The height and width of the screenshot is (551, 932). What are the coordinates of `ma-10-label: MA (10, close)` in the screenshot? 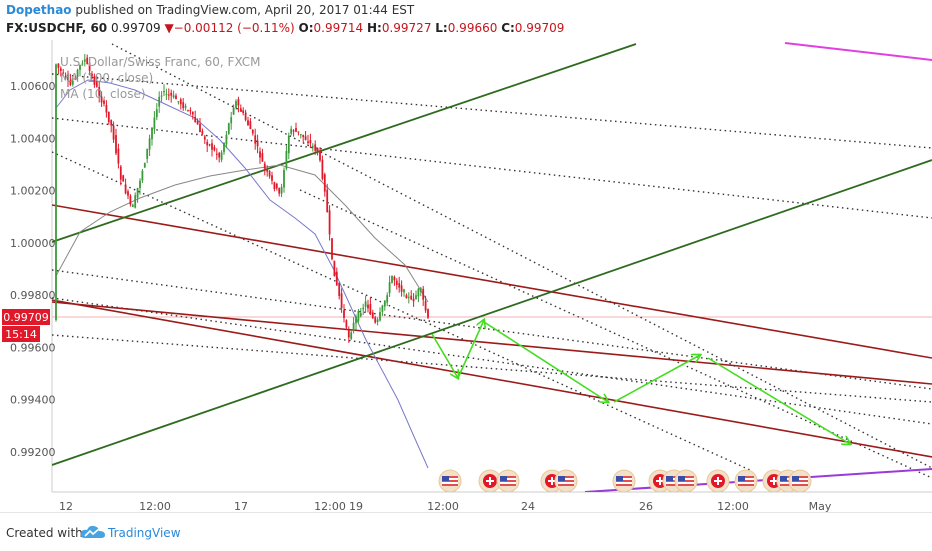 It's located at (103, 94).